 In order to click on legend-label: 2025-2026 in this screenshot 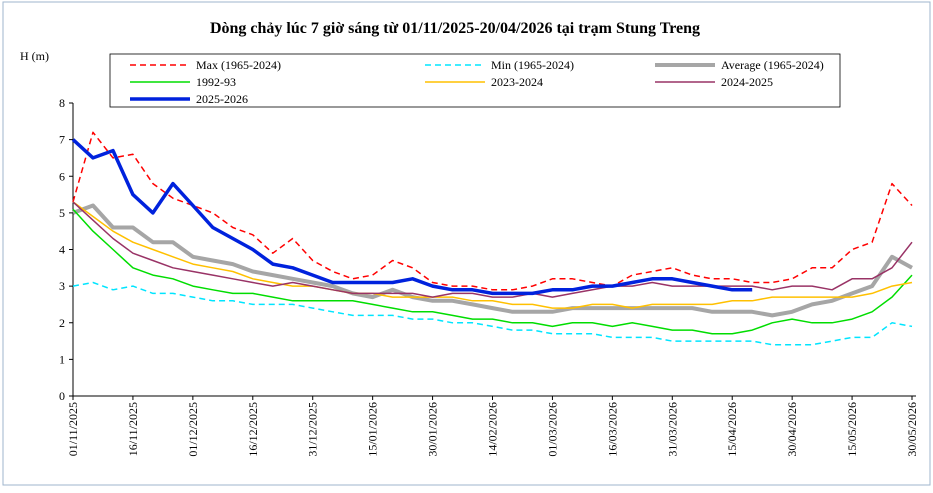, I will do `click(222, 99)`.